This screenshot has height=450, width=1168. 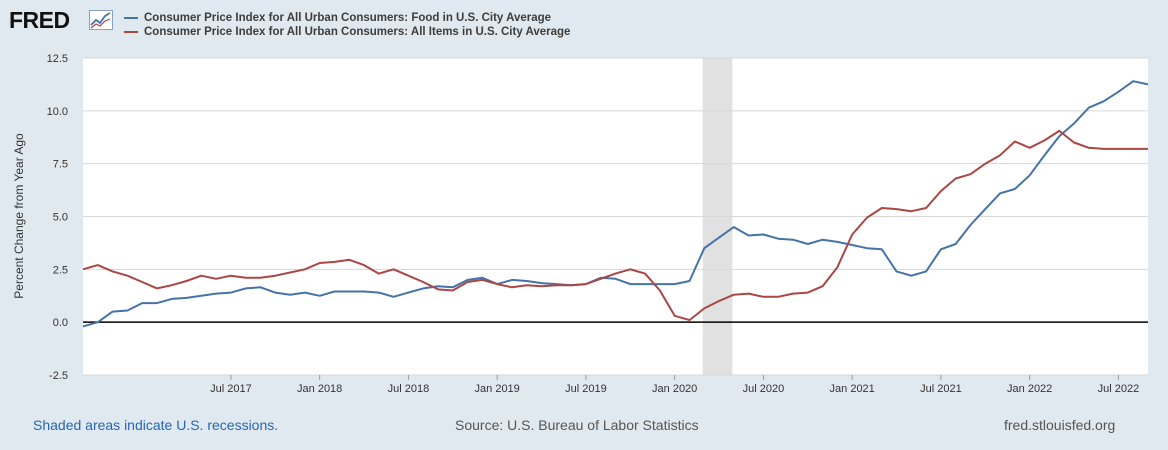 What do you see at coordinates (319, 389) in the screenshot?
I see `x-tick-label: Jan 2018` at bounding box center [319, 389].